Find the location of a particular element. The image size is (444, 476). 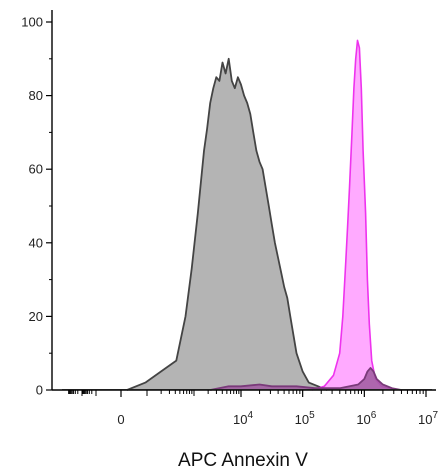

series-3-line is located at coordinates (306, 379).